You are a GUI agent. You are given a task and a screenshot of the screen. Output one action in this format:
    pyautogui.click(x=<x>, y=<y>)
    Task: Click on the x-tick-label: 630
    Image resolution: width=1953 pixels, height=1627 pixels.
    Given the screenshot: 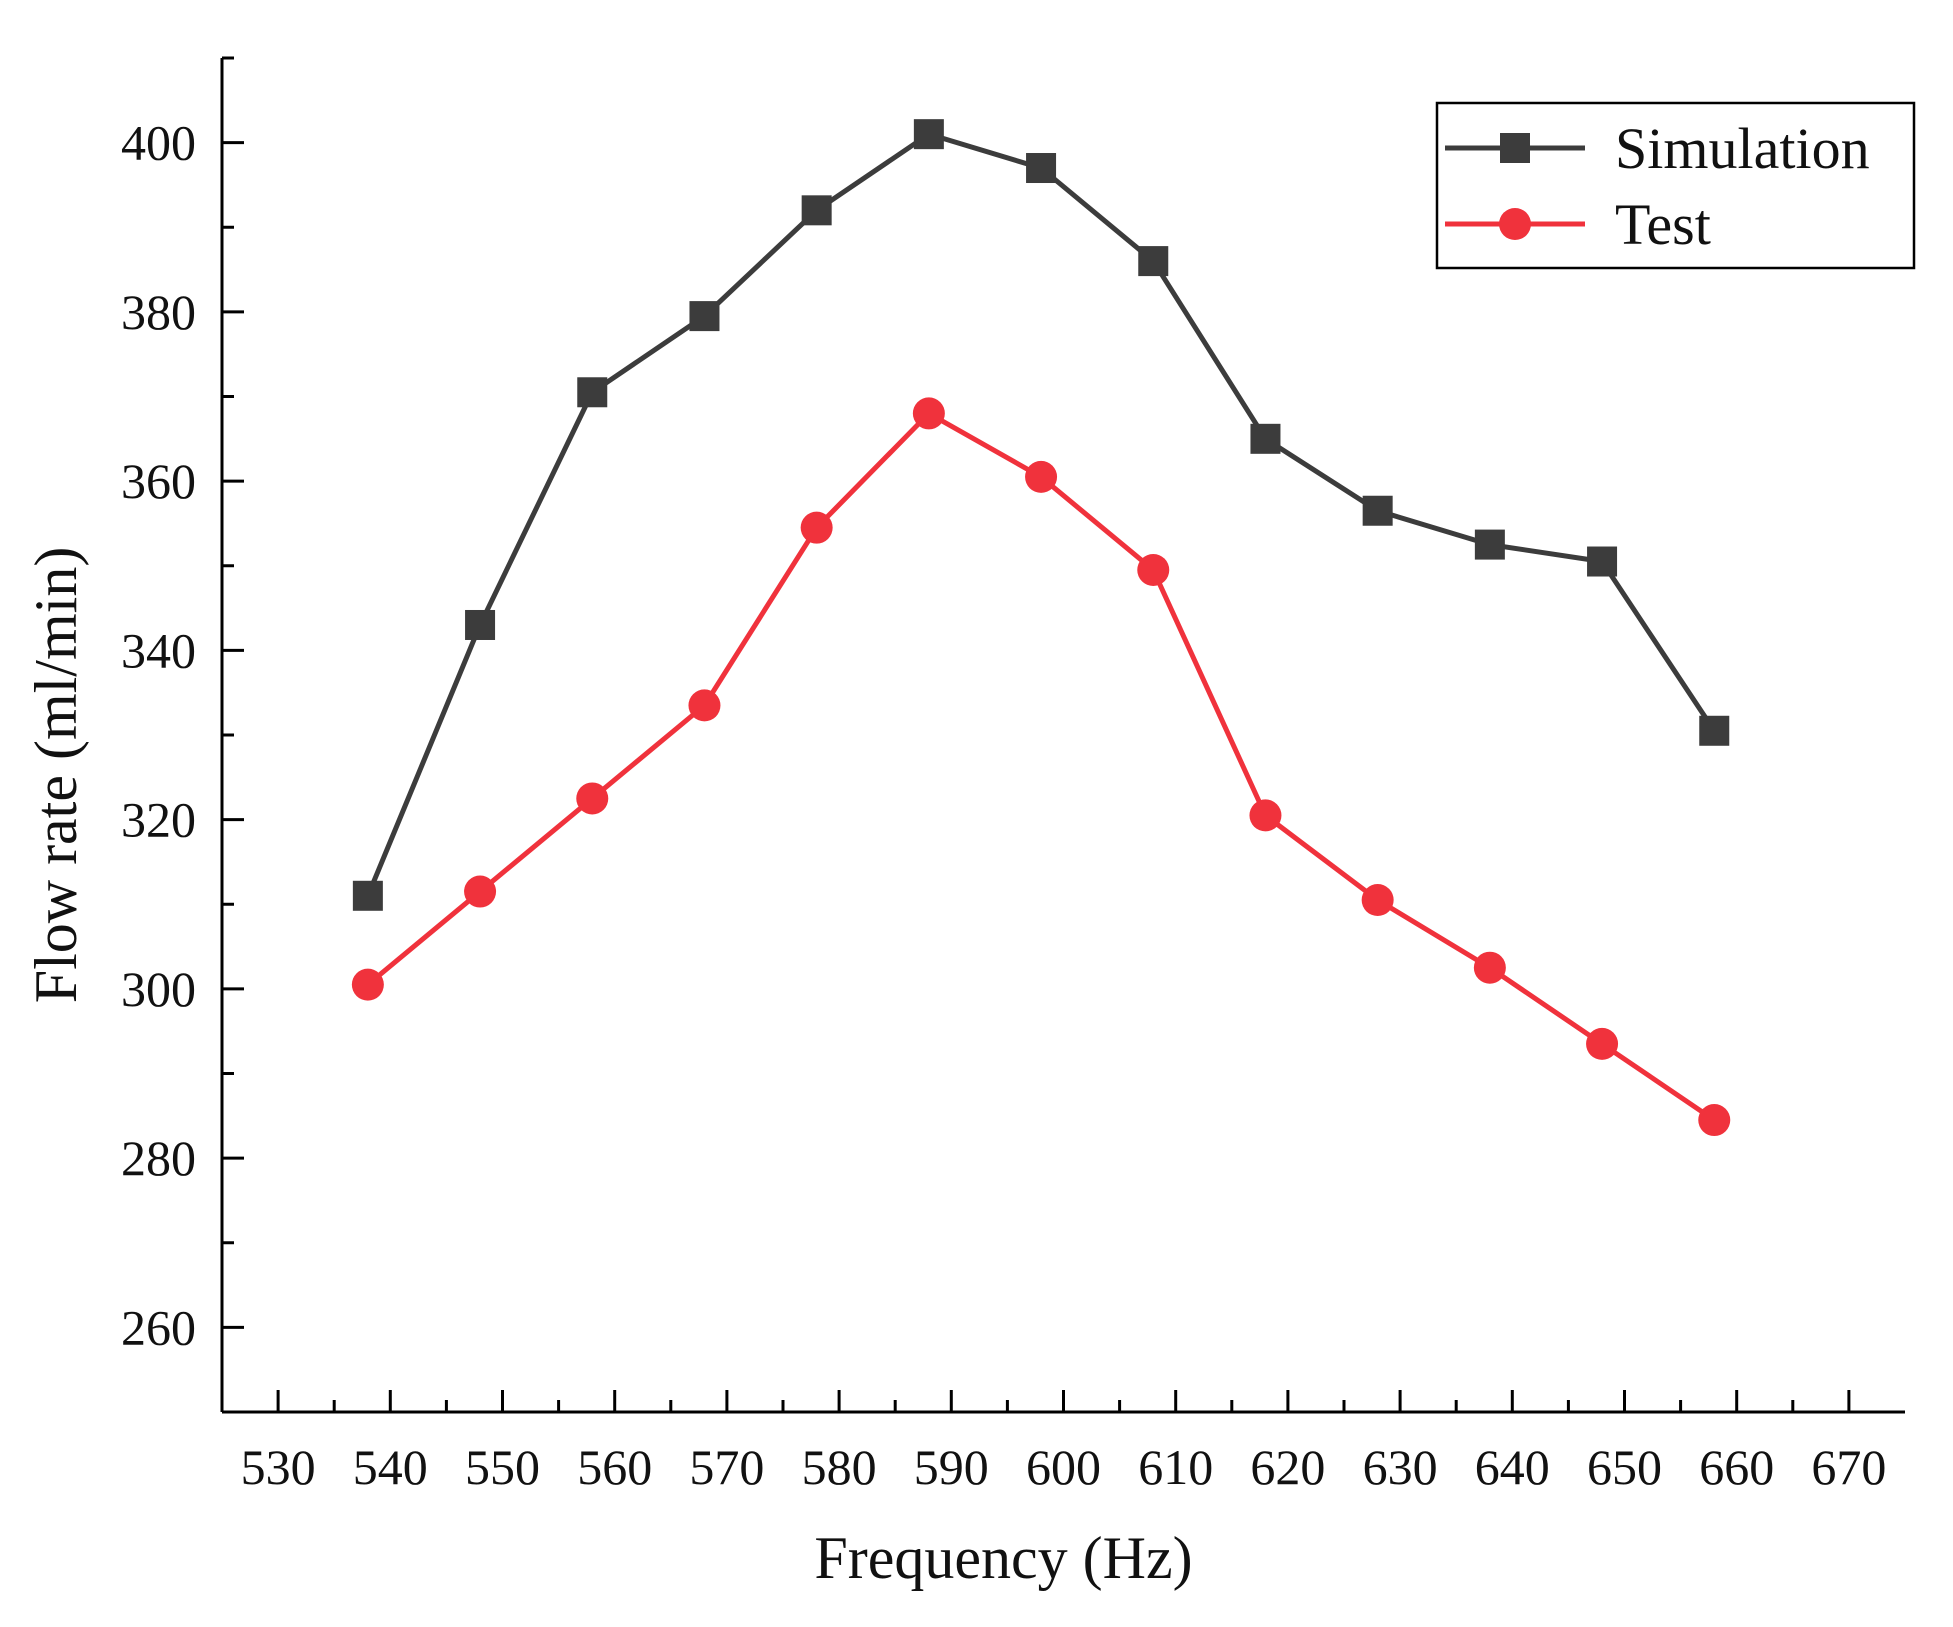 What is the action you would take?
    pyautogui.click(x=1400, y=1467)
    